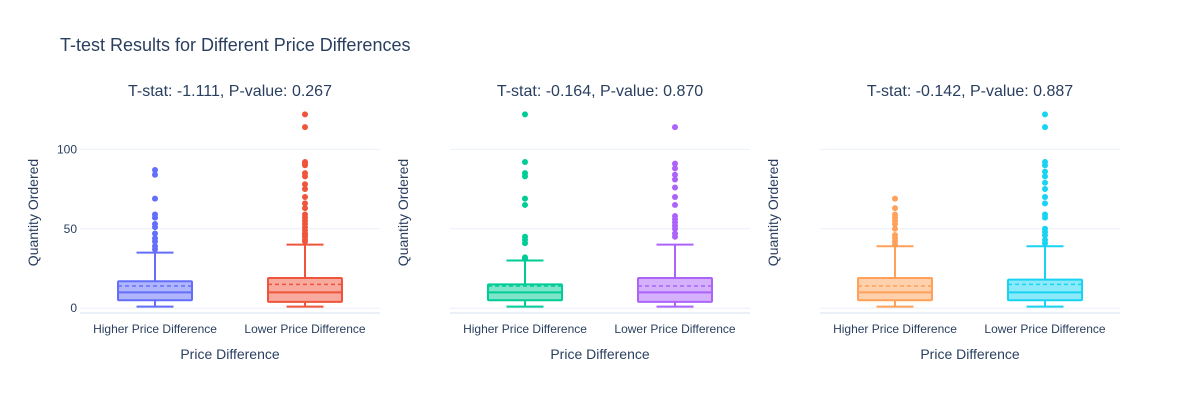  What do you see at coordinates (600, 91) in the screenshot?
I see `subplot-title: T-stat: -0.164, P-value: 0.870` at bounding box center [600, 91].